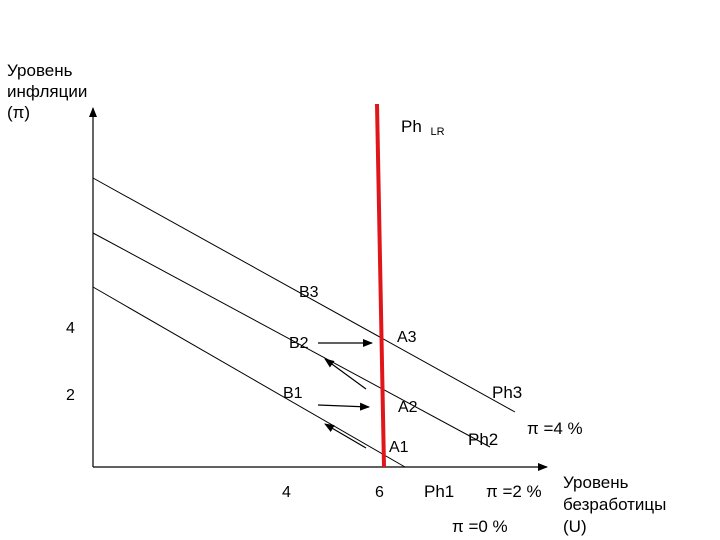 This screenshot has height=540, width=720. Describe the element at coordinates (18, 112) in the screenshot. I see `y-axis-title-line-3: (π)` at that location.